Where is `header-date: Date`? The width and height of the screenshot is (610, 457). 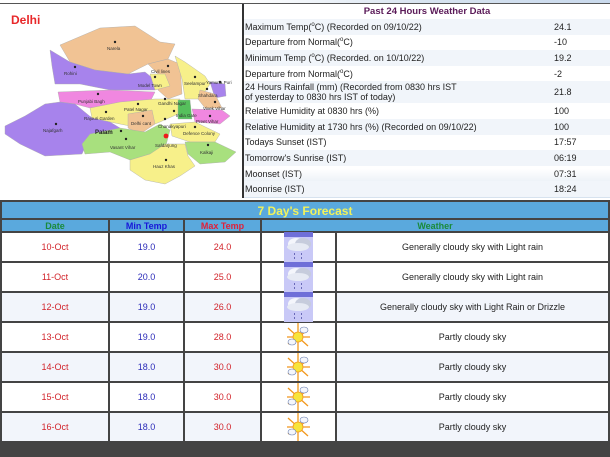
header-date: Date is located at coordinates (55, 225).